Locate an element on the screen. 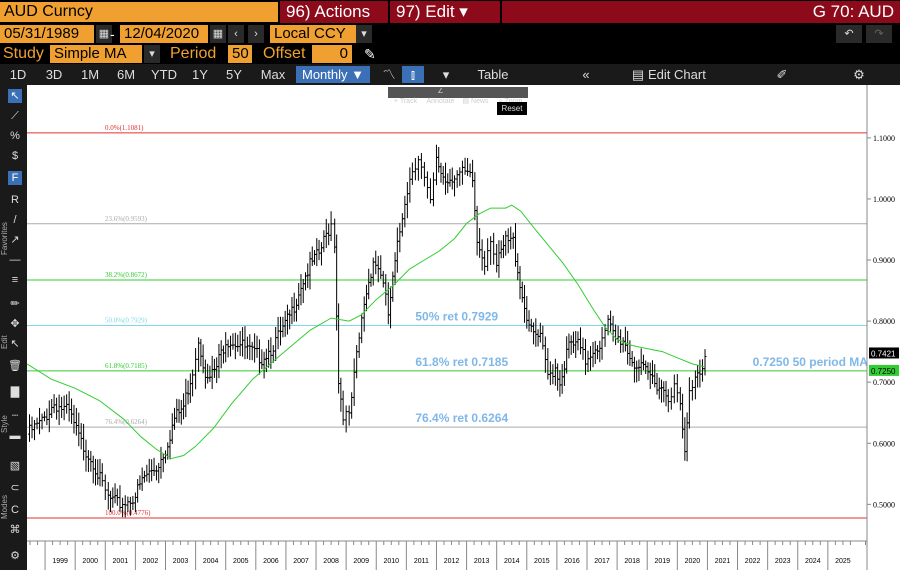  x-tick-label: 2016 is located at coordinates (572, 561).